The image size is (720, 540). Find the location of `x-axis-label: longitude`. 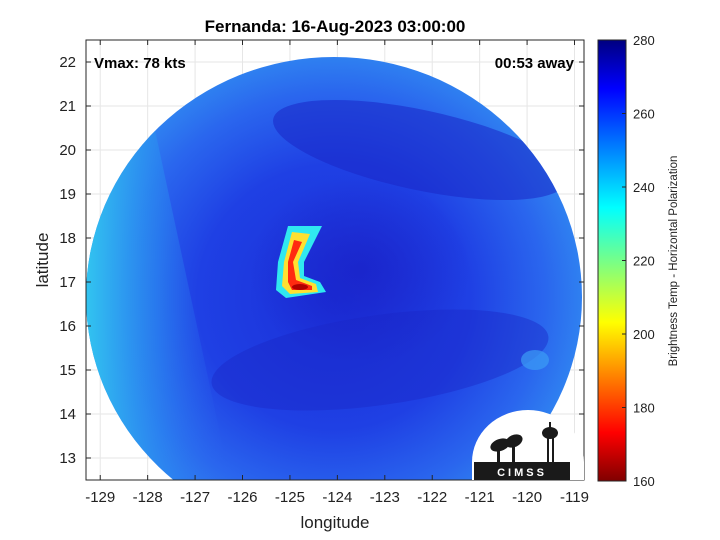

x-axis-label: longitude is located at coordinates (334, 522).